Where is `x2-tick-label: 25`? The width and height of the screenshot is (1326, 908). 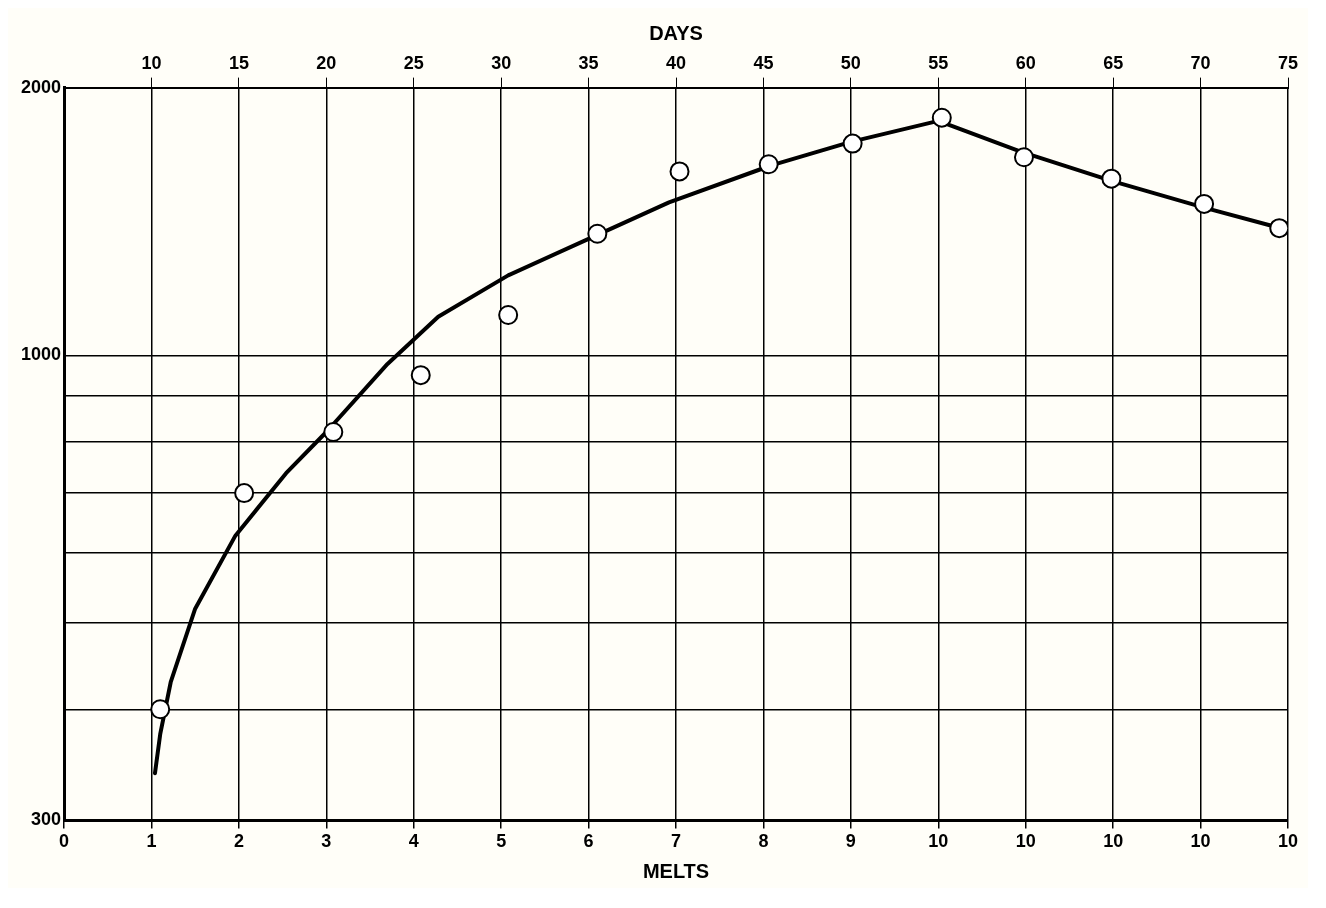 x2-tick-label: 25 is located at coordinates (413, 62).